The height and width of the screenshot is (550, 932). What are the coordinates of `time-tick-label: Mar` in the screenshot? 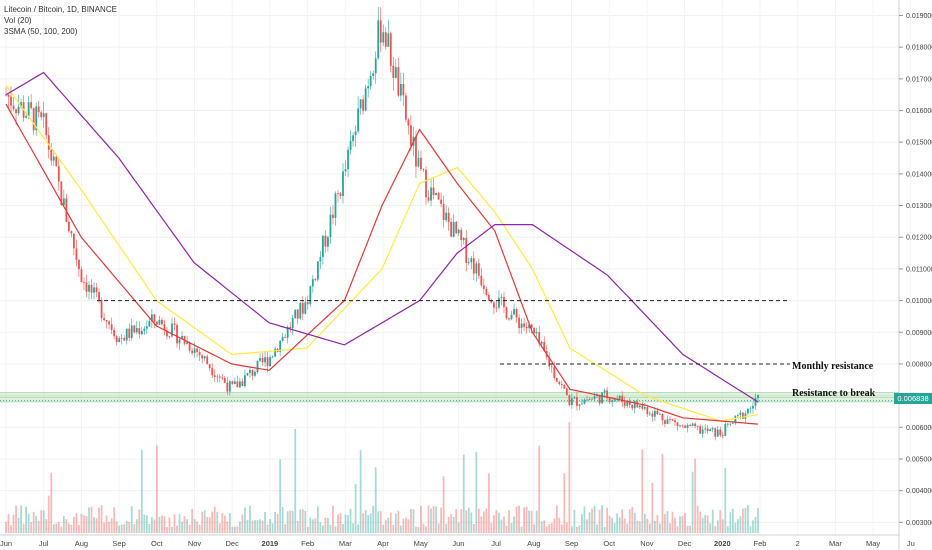 It's located at (345, 543).